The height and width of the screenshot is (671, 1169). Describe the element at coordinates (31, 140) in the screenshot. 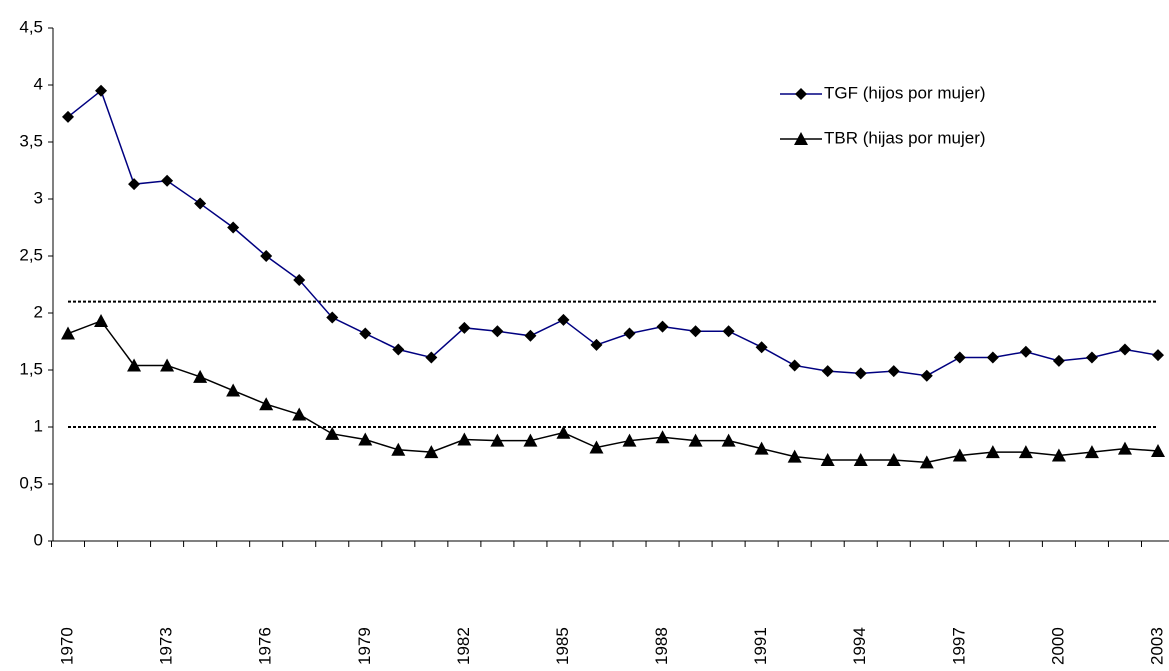

I see `y-tick-label: 3,5` at that location.